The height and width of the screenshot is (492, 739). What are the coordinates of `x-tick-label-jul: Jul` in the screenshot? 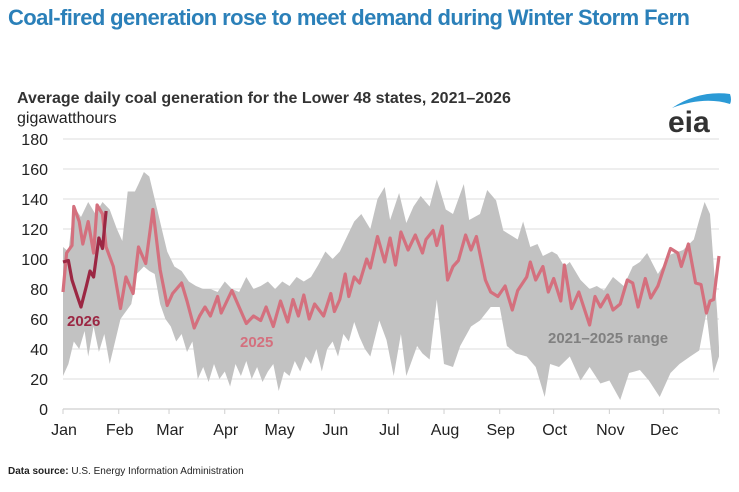 It's located at (389, 430).